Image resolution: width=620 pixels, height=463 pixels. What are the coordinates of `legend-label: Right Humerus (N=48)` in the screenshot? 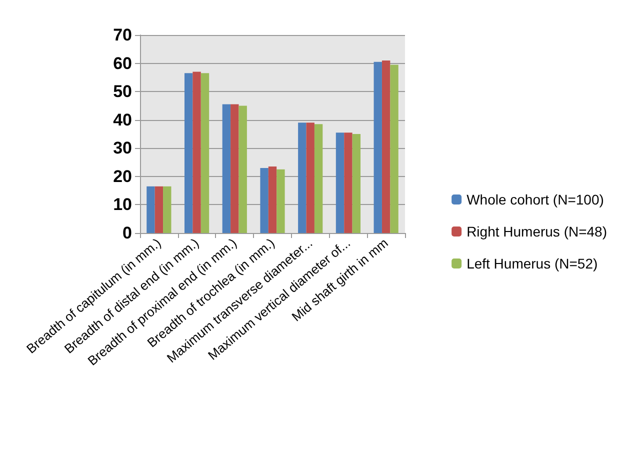 It's located at (536, 232).